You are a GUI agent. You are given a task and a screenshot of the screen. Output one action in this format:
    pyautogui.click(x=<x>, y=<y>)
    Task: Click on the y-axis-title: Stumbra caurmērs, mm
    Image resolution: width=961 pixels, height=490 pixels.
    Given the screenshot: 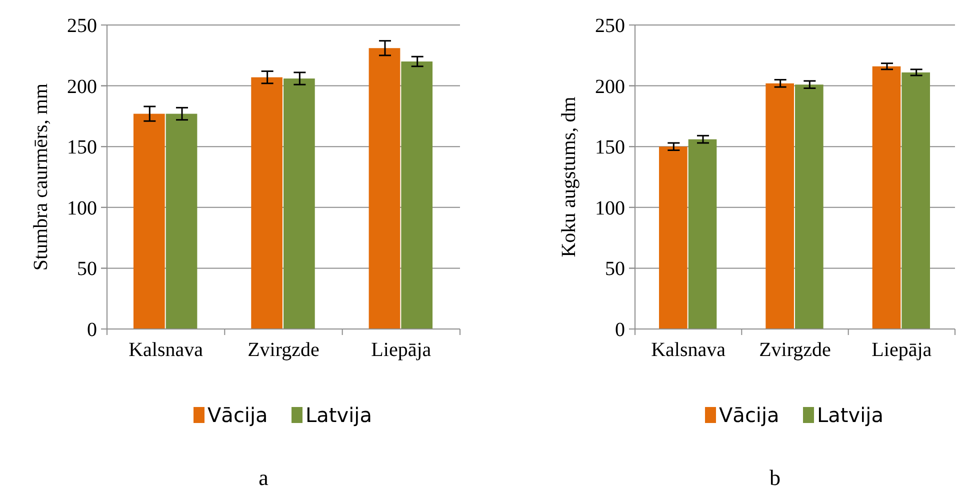 What is the action you would take?
    pyautogui.click(x=41, y=176)
    